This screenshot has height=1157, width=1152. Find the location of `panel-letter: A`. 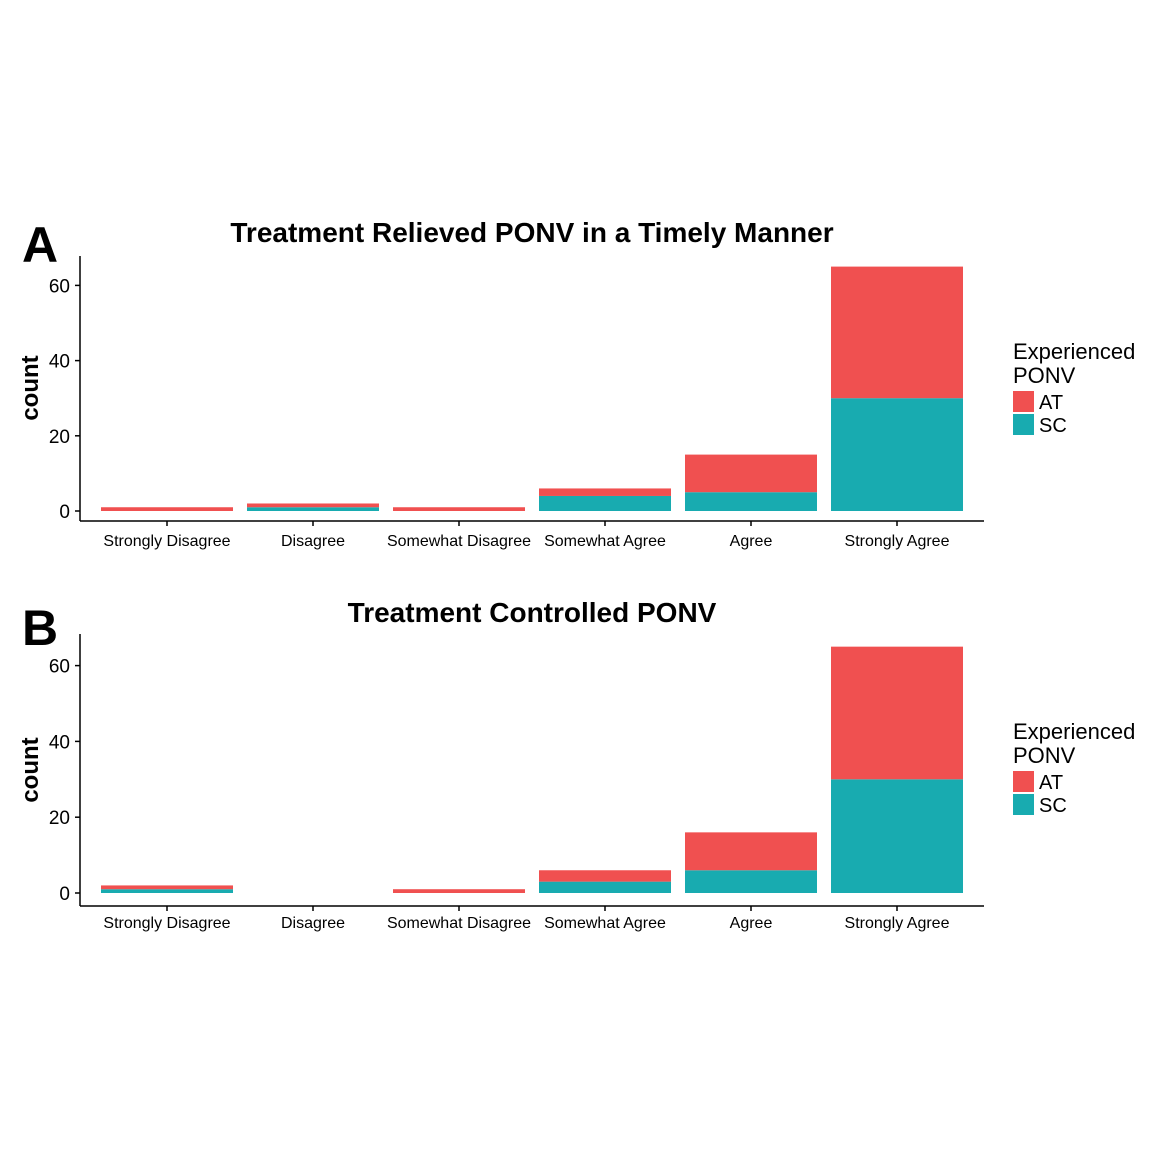

panel-letter: A is located at coordinates (40, 245).